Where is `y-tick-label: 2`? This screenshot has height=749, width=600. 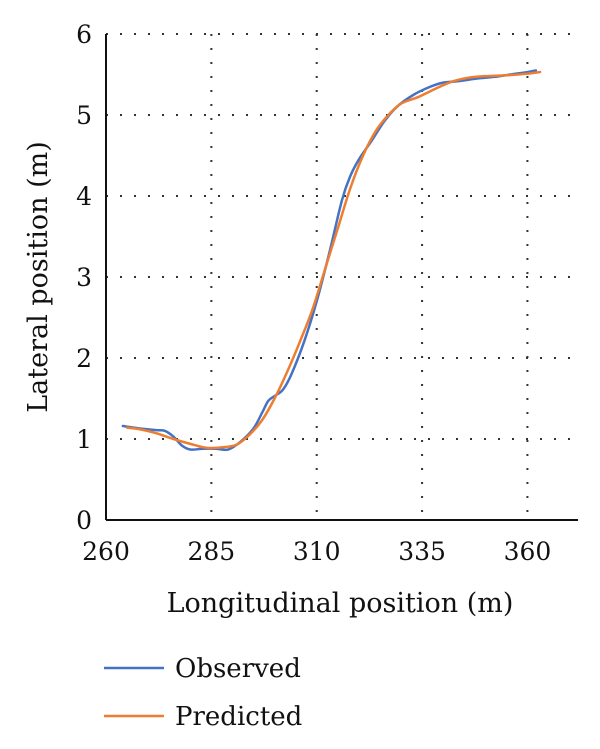
y-tick-label: 2 is located at coordinates (84, 358).